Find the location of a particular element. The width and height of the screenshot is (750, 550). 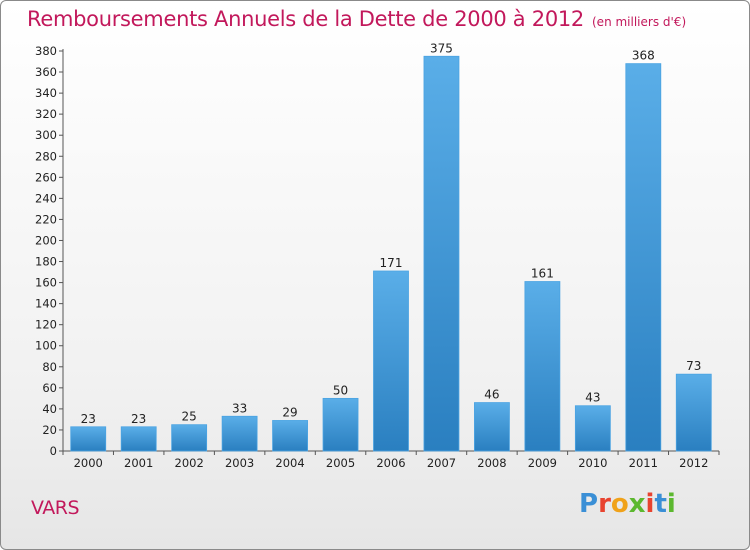

x-tick-label: 2007 is located at coordinates (441, 463).